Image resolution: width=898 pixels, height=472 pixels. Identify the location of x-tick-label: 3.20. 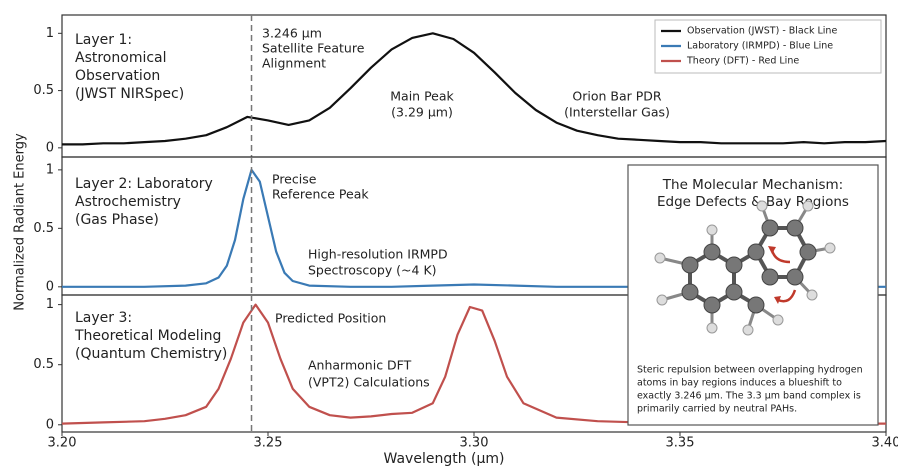
(62, 443).